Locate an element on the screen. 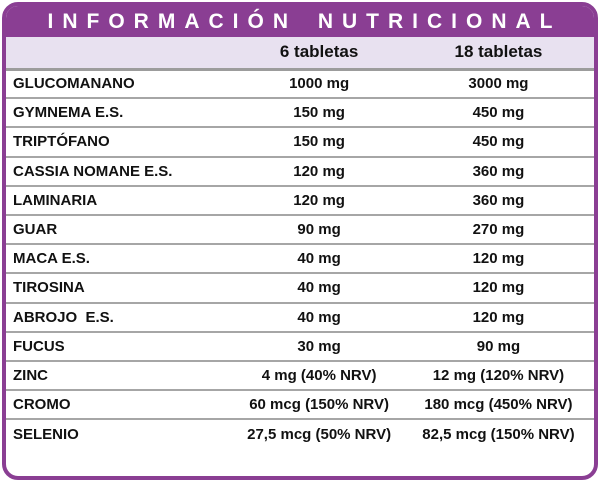 This screenshot has width=601, height=501. ingredient-column-header is located at coordinates (121, 54).